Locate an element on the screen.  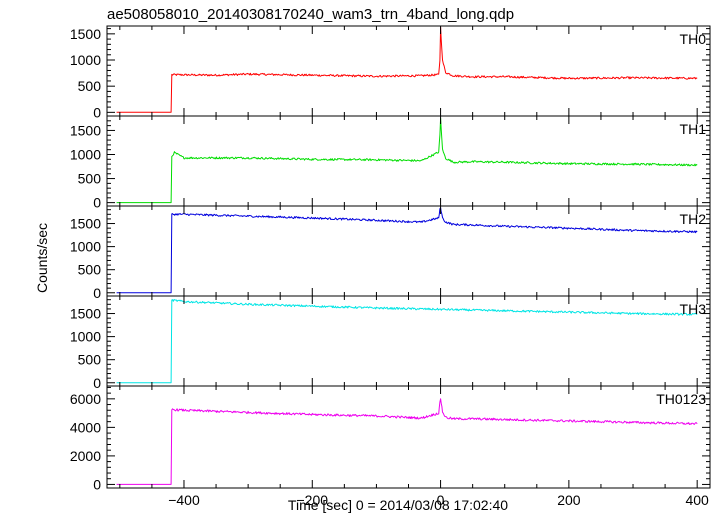
series-line-th2 is located at coordinates (407, 250).